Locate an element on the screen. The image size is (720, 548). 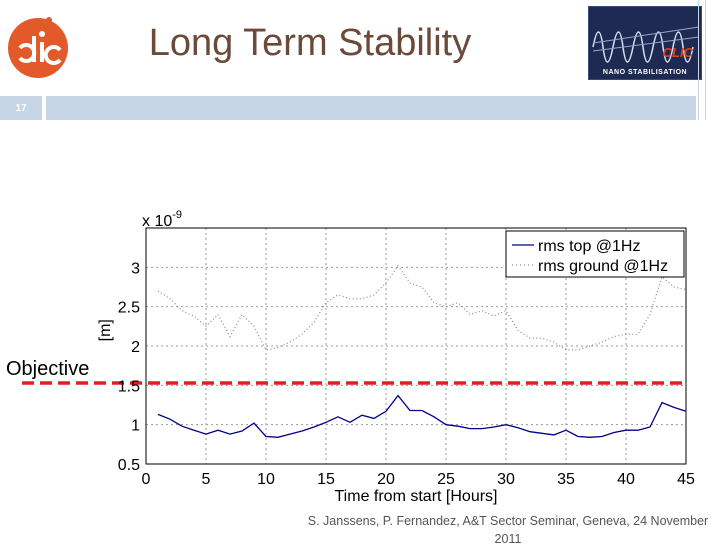
x-tick-label: 5 is located at coordinates (206, 479).